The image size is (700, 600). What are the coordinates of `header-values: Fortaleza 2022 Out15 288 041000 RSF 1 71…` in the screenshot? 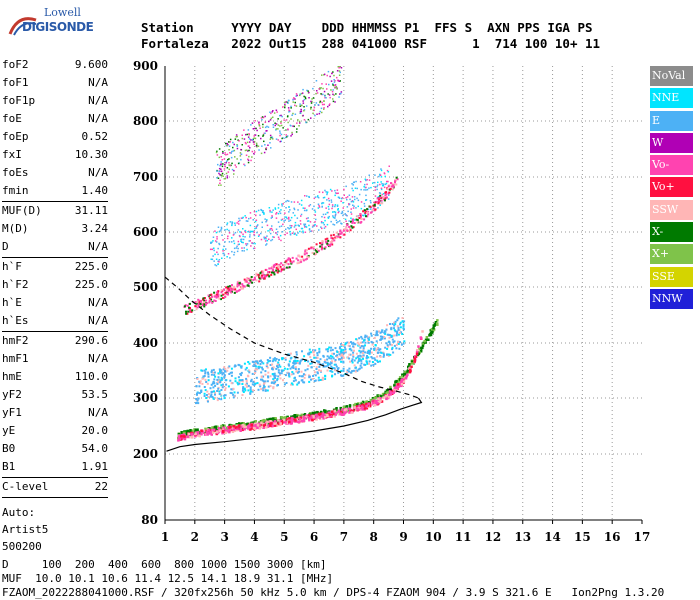 It's located at (371, 43).